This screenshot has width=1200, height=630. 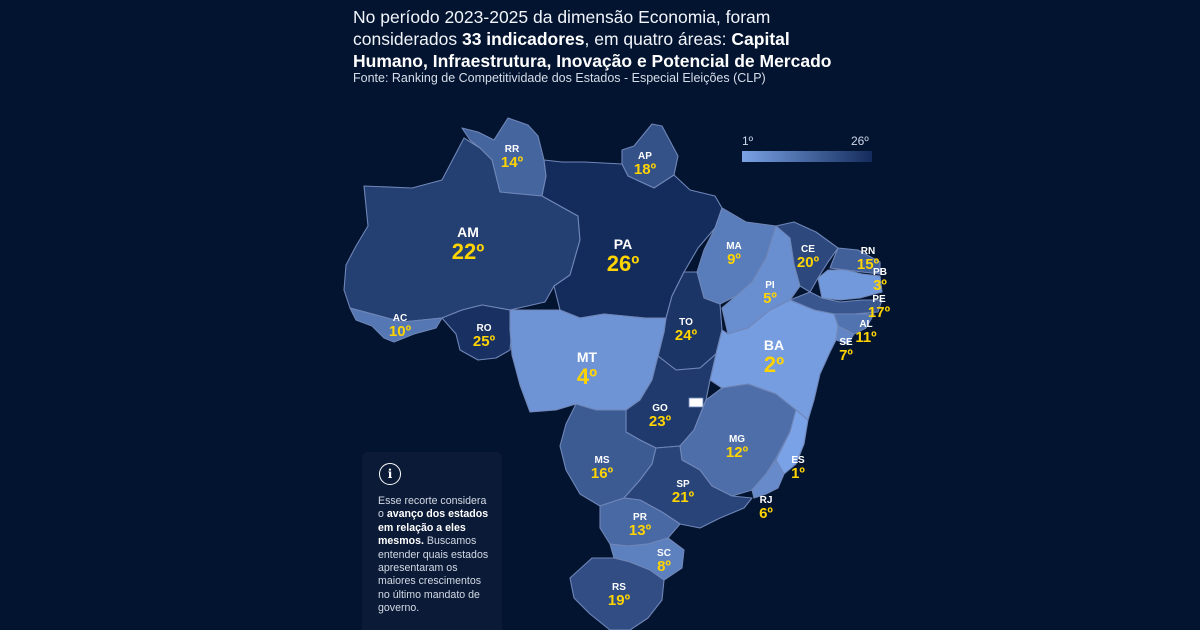 I want to click on state-rank-rn: 15º, so click(x=868, y=264).